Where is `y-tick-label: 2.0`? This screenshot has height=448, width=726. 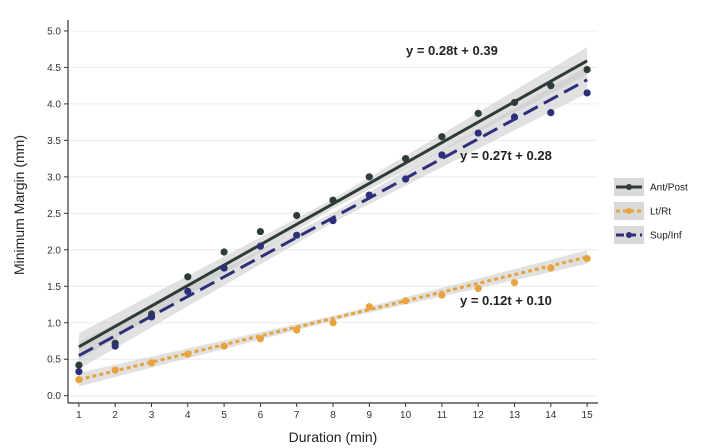 y-tick-label: 2.0 is located at coordinates (54, 250).